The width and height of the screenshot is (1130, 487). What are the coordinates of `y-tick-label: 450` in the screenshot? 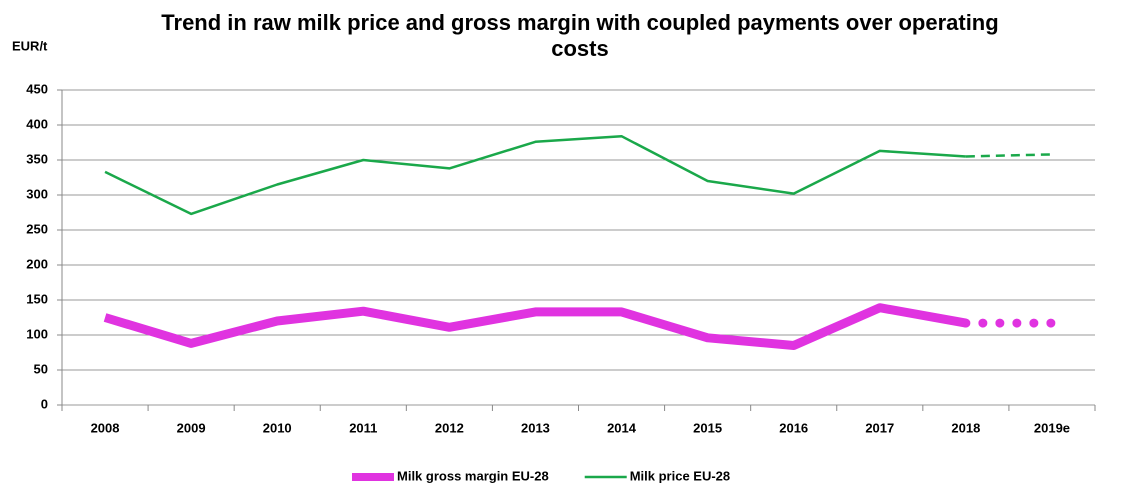 It's located at (37, 88).